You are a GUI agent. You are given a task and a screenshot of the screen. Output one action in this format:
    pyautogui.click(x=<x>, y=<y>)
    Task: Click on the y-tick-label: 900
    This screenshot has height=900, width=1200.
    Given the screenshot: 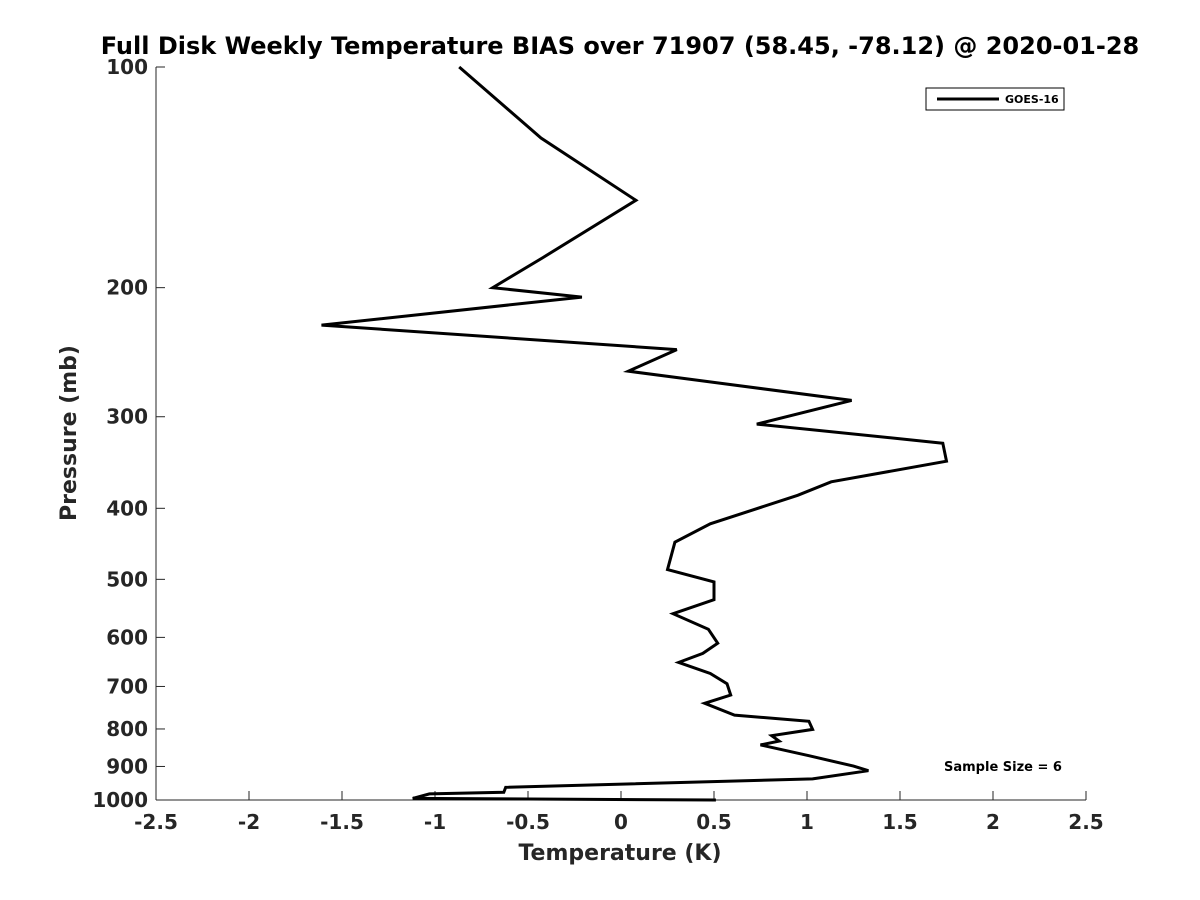 What is the action you would take?
    pyautogui.click(x=127, y=766)
    